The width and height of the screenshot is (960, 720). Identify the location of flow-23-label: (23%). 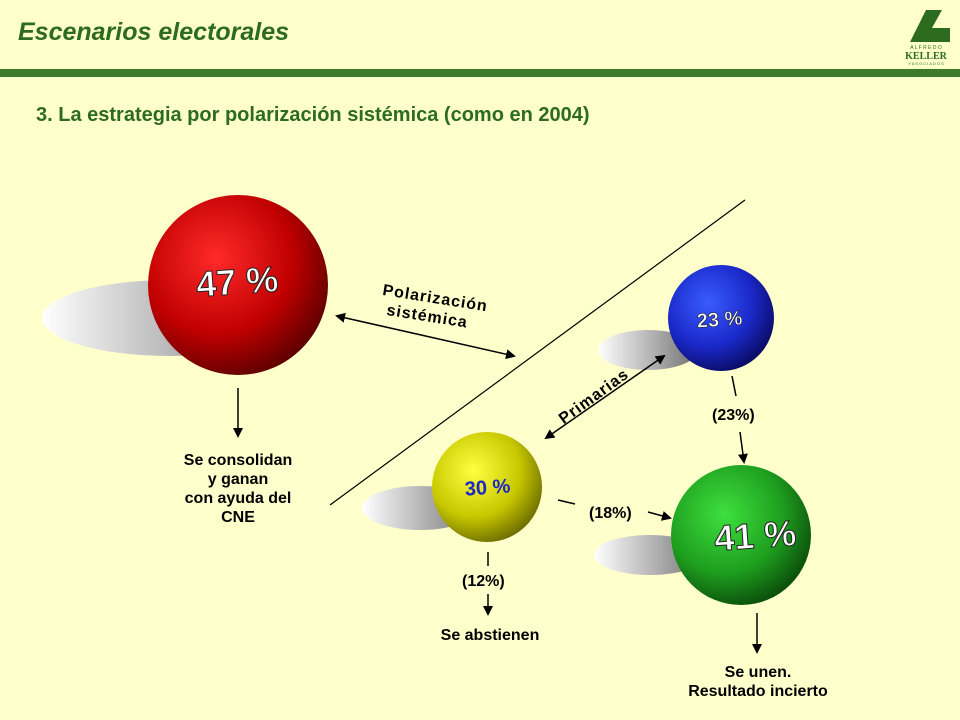
(733, 415).